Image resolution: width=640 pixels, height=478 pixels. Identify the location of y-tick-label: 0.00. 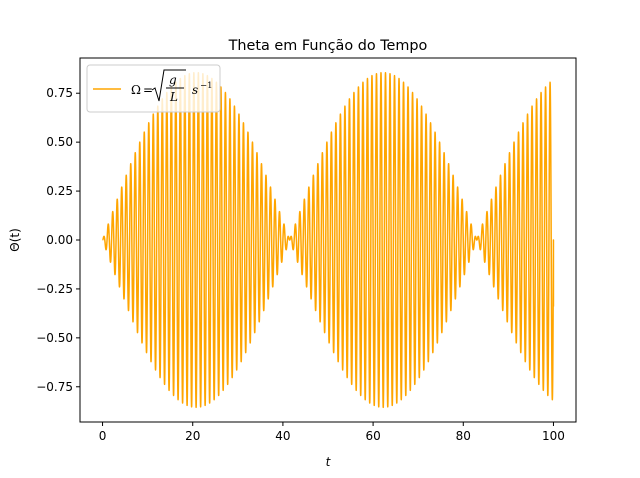
(59, 240).